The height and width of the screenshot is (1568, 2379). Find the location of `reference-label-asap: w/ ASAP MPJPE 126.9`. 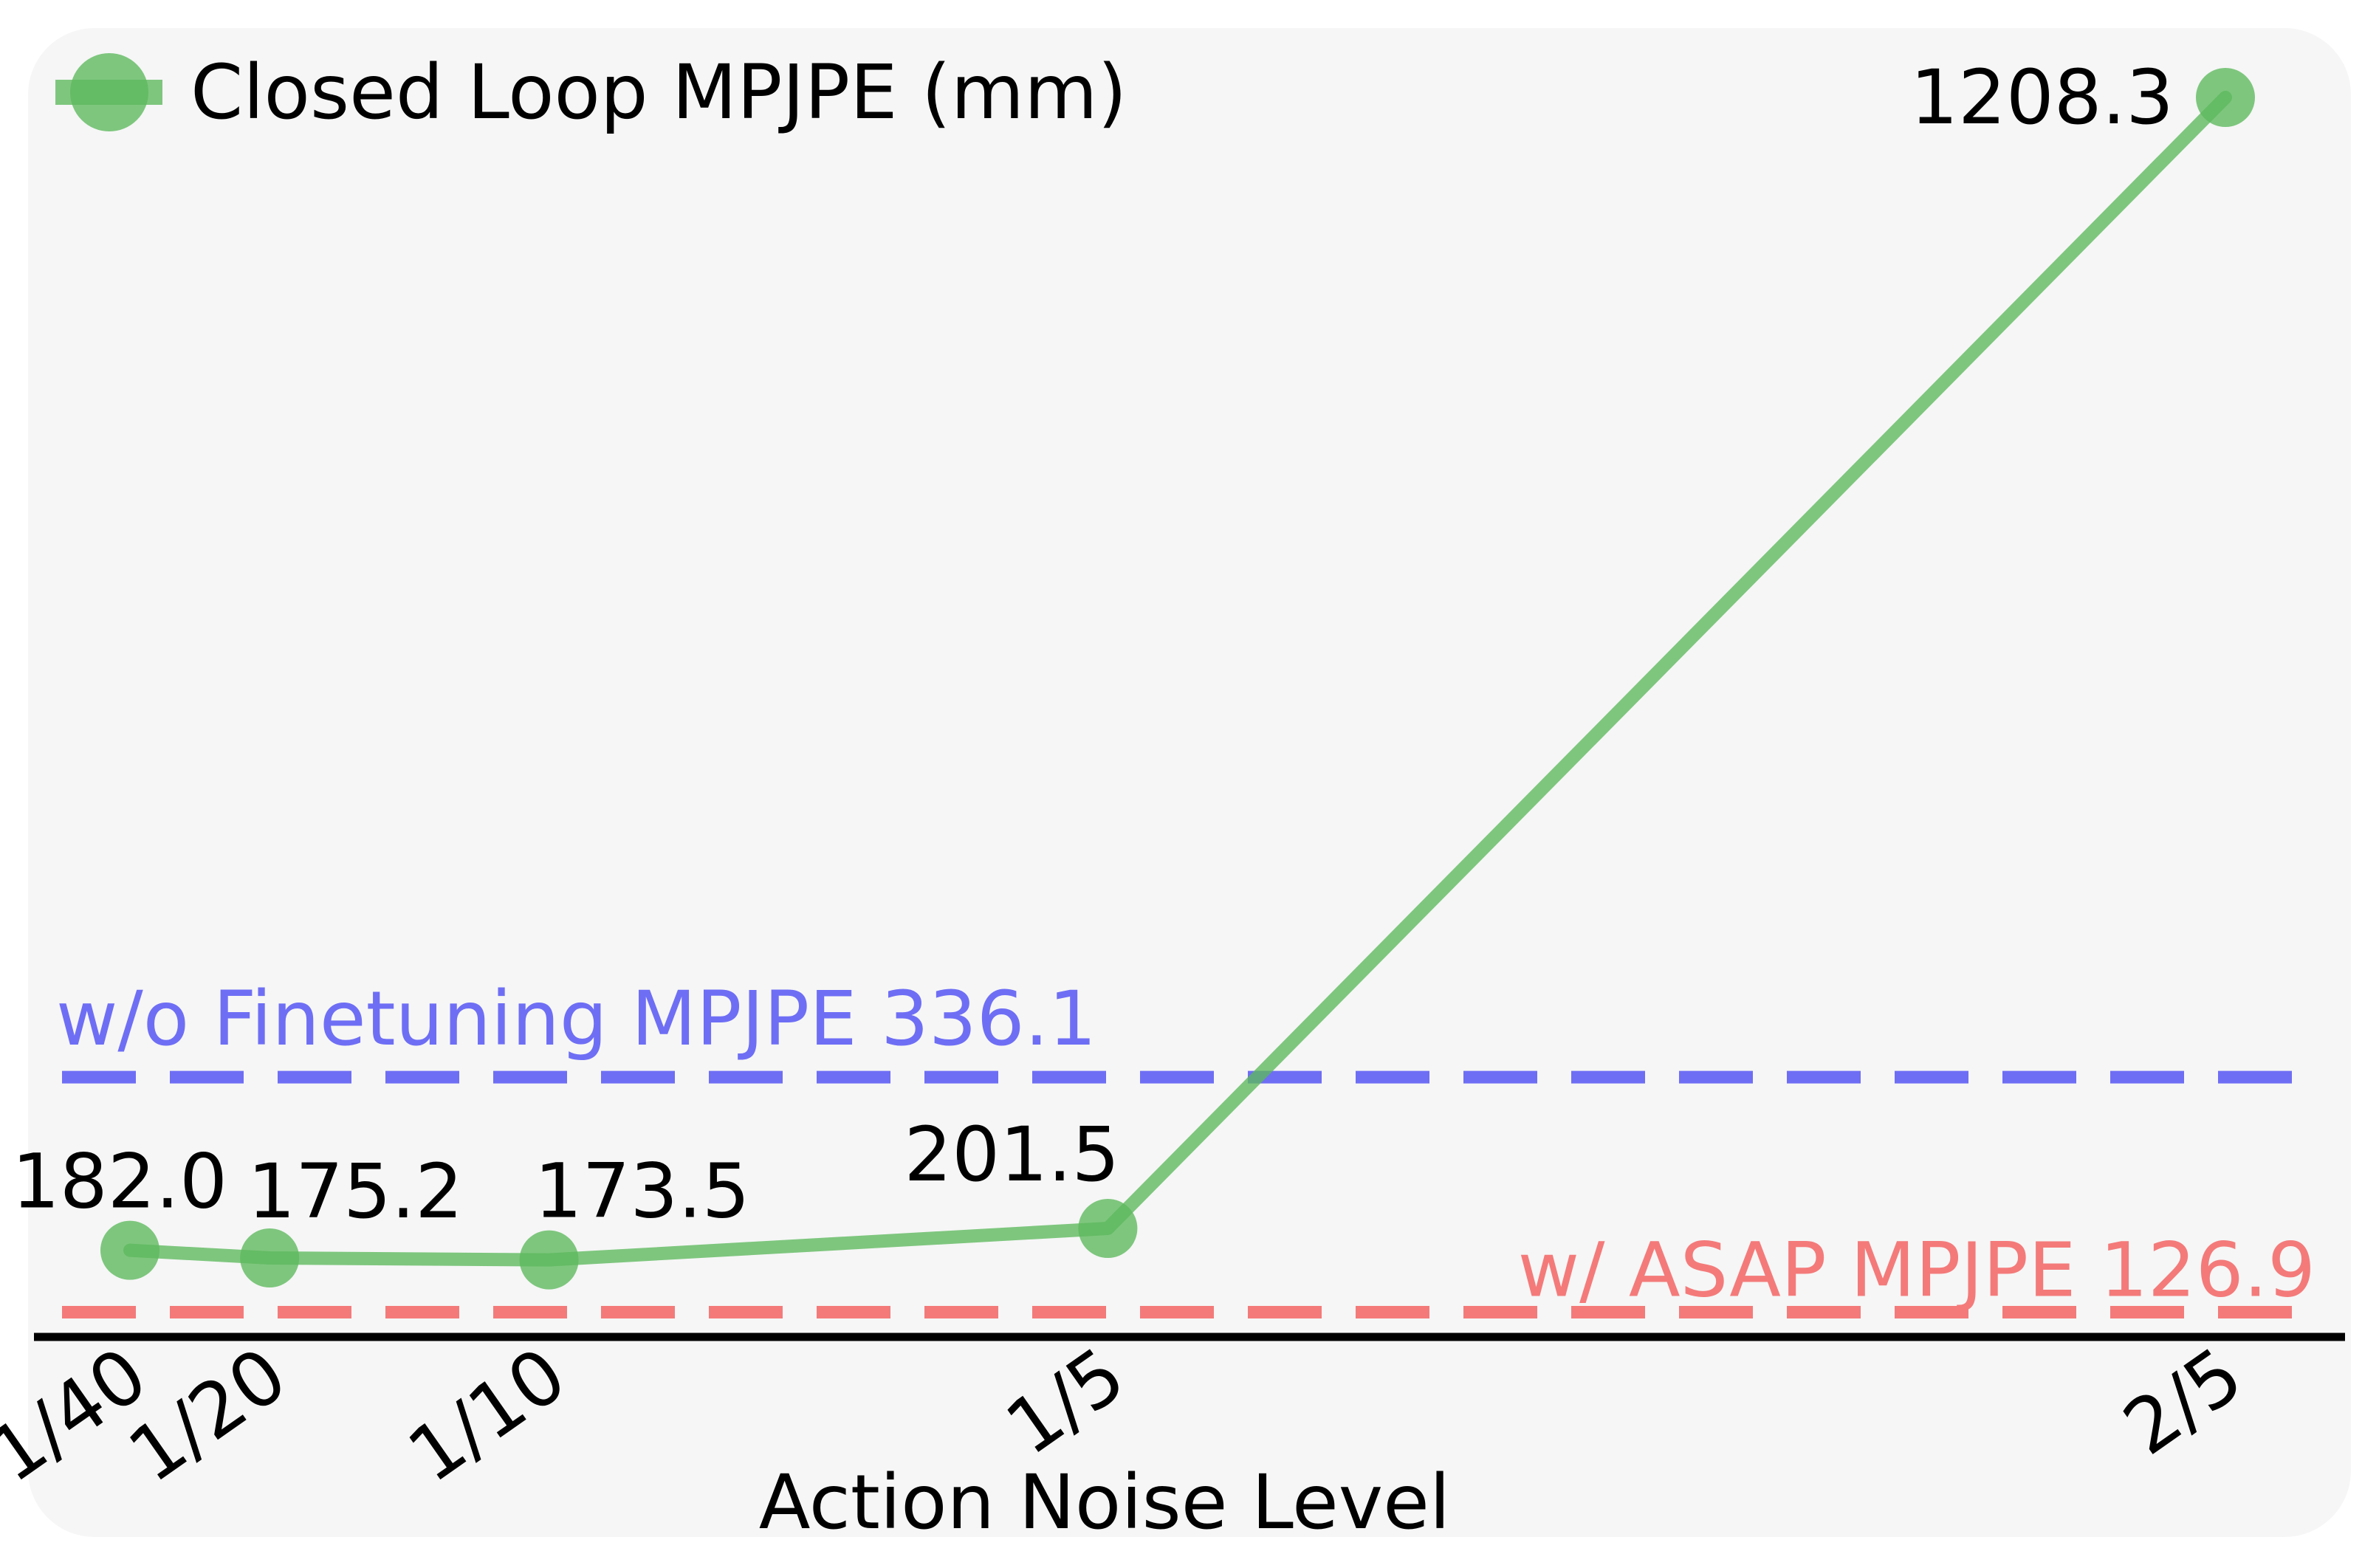

reference-label-asap: w/ ASAP MPJPE 126.9 is located at coordinates (1917, 1271).